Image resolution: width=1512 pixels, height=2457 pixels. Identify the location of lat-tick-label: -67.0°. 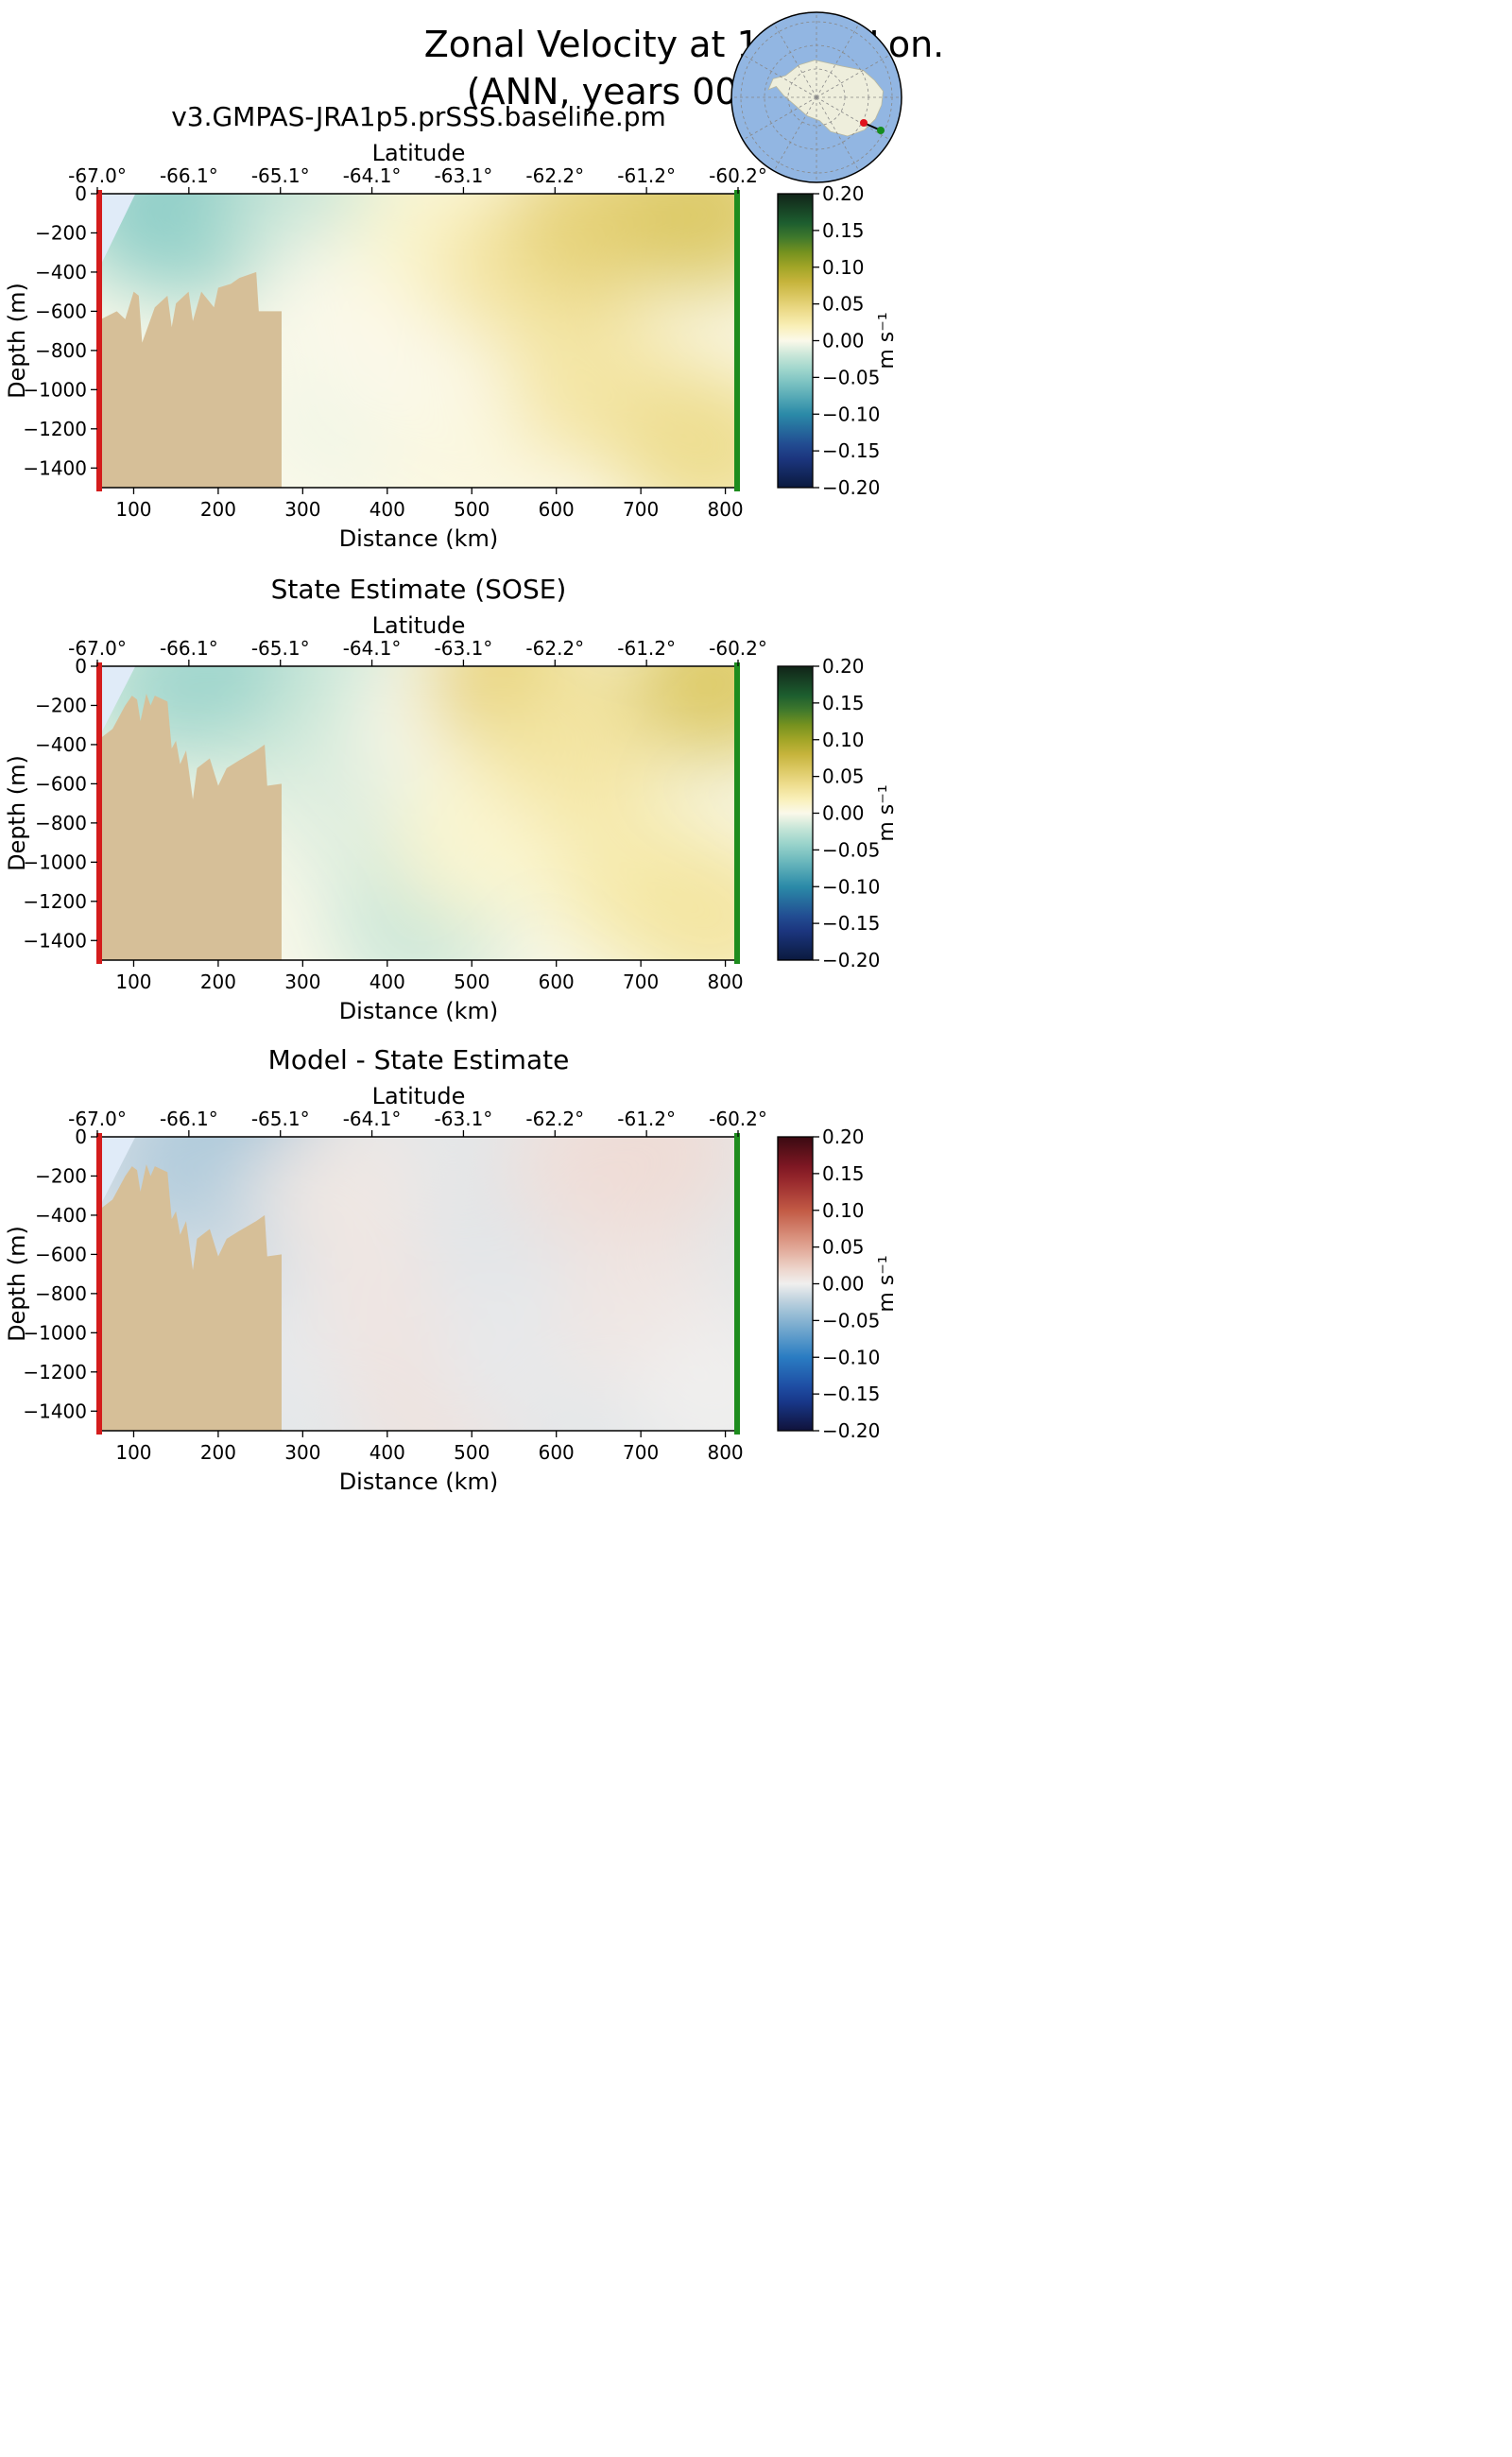
(97, 175).